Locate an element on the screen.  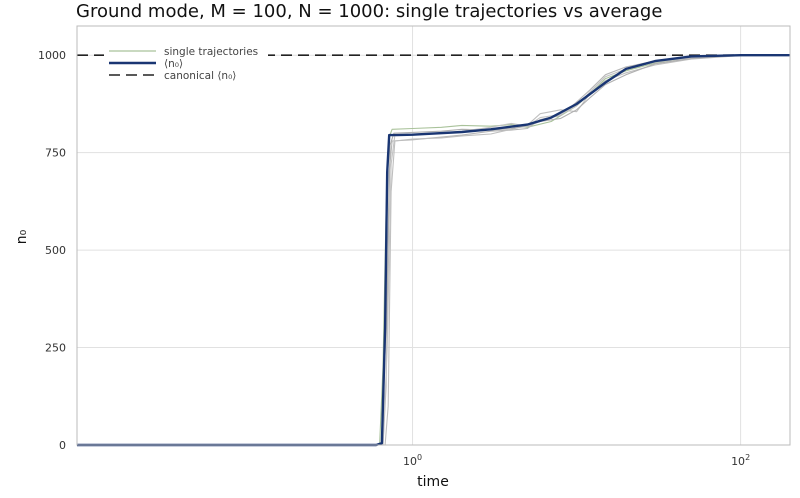
y-tick-label: 500 is located at coordinates (55, 250).